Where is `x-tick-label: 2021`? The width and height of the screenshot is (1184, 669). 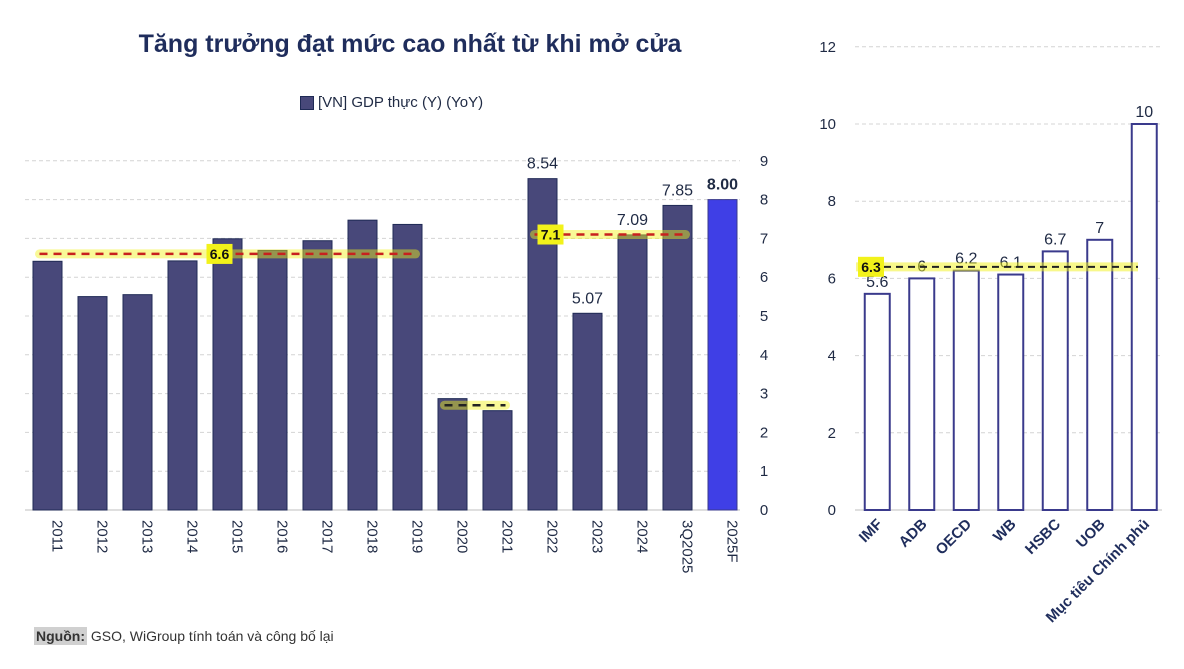
x-tick-label: 2021 is located at coordinates (507, 536).